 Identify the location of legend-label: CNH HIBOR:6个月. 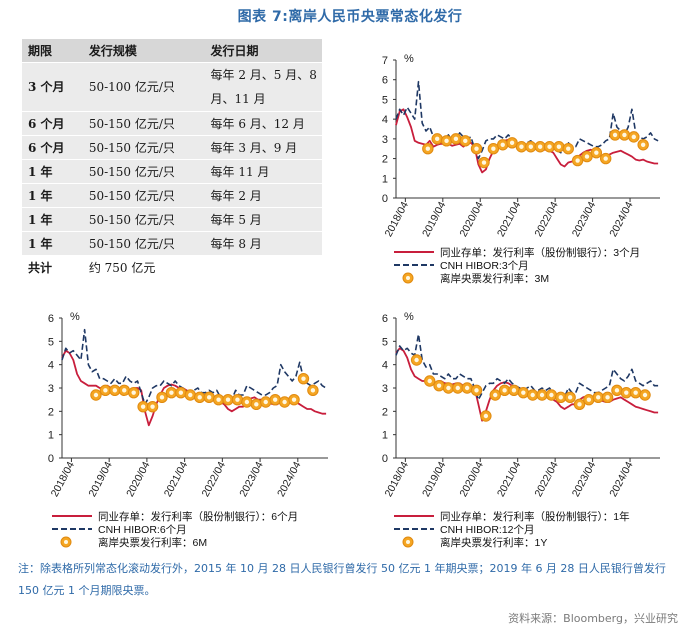
(142, 530).